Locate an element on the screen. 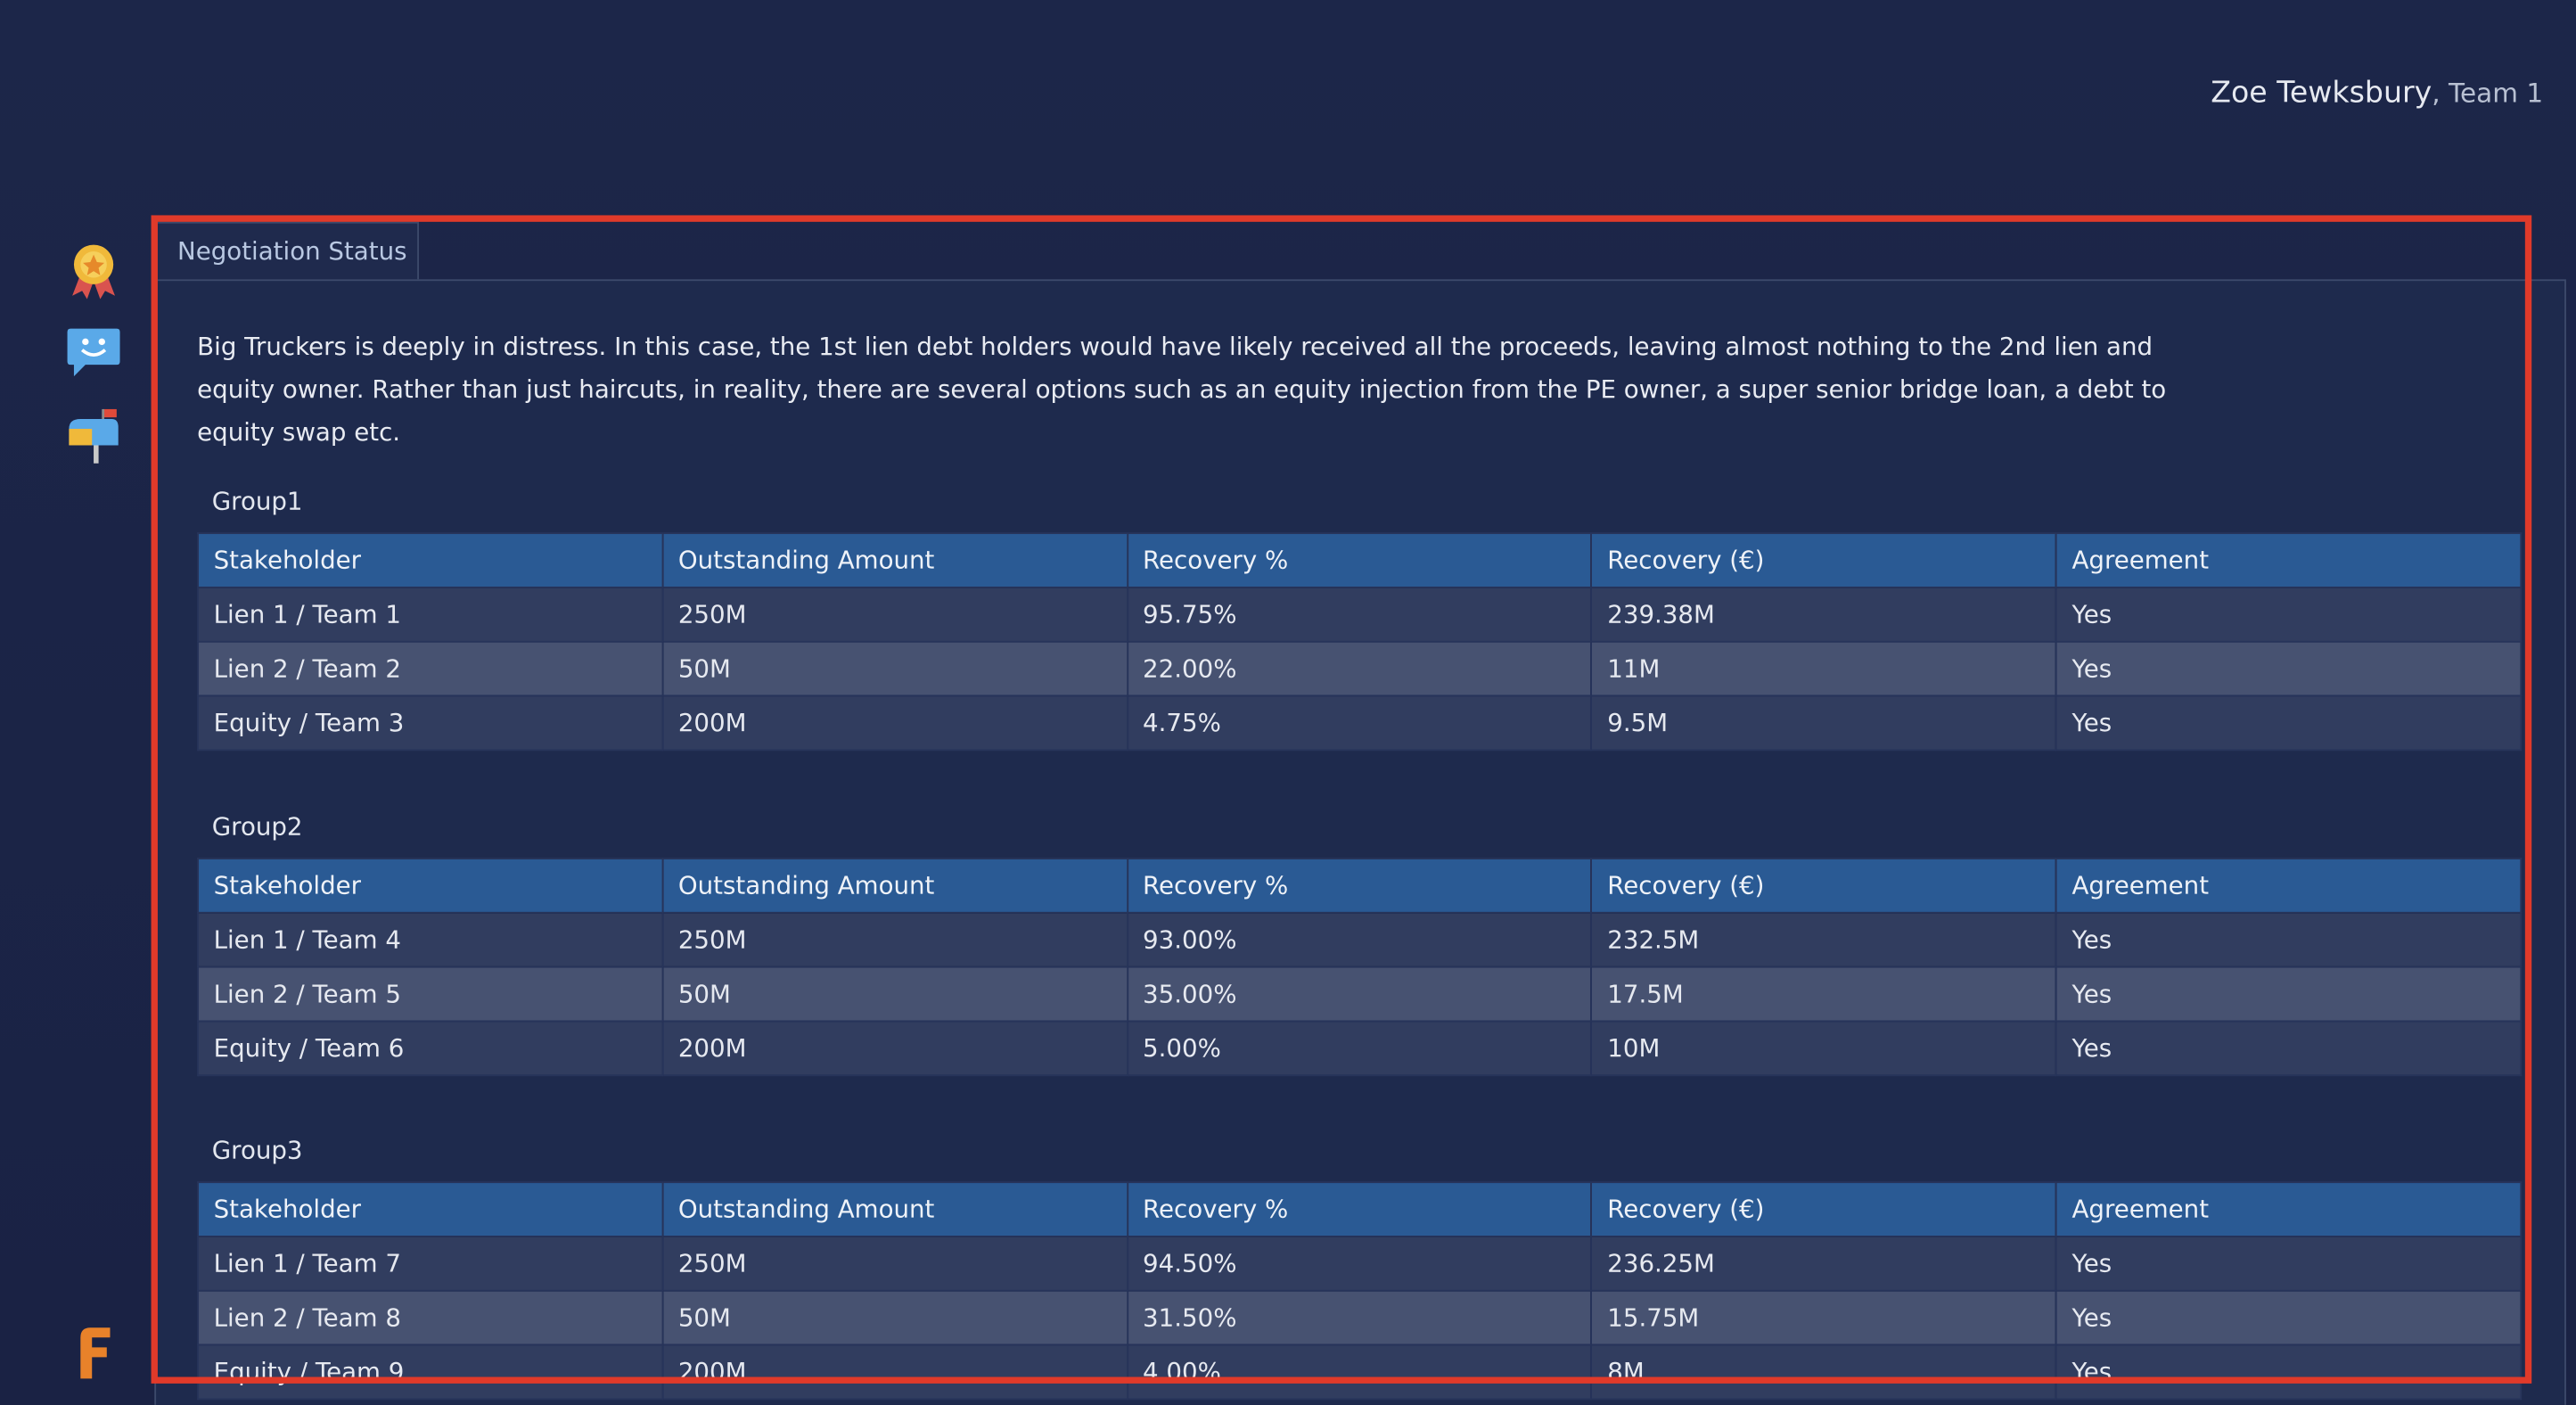 This screenshot has height=1405, width=2576. table-row: Equity / Team 6 200M 5.00% 10M Yes is located at coordinates (1360, 1047).